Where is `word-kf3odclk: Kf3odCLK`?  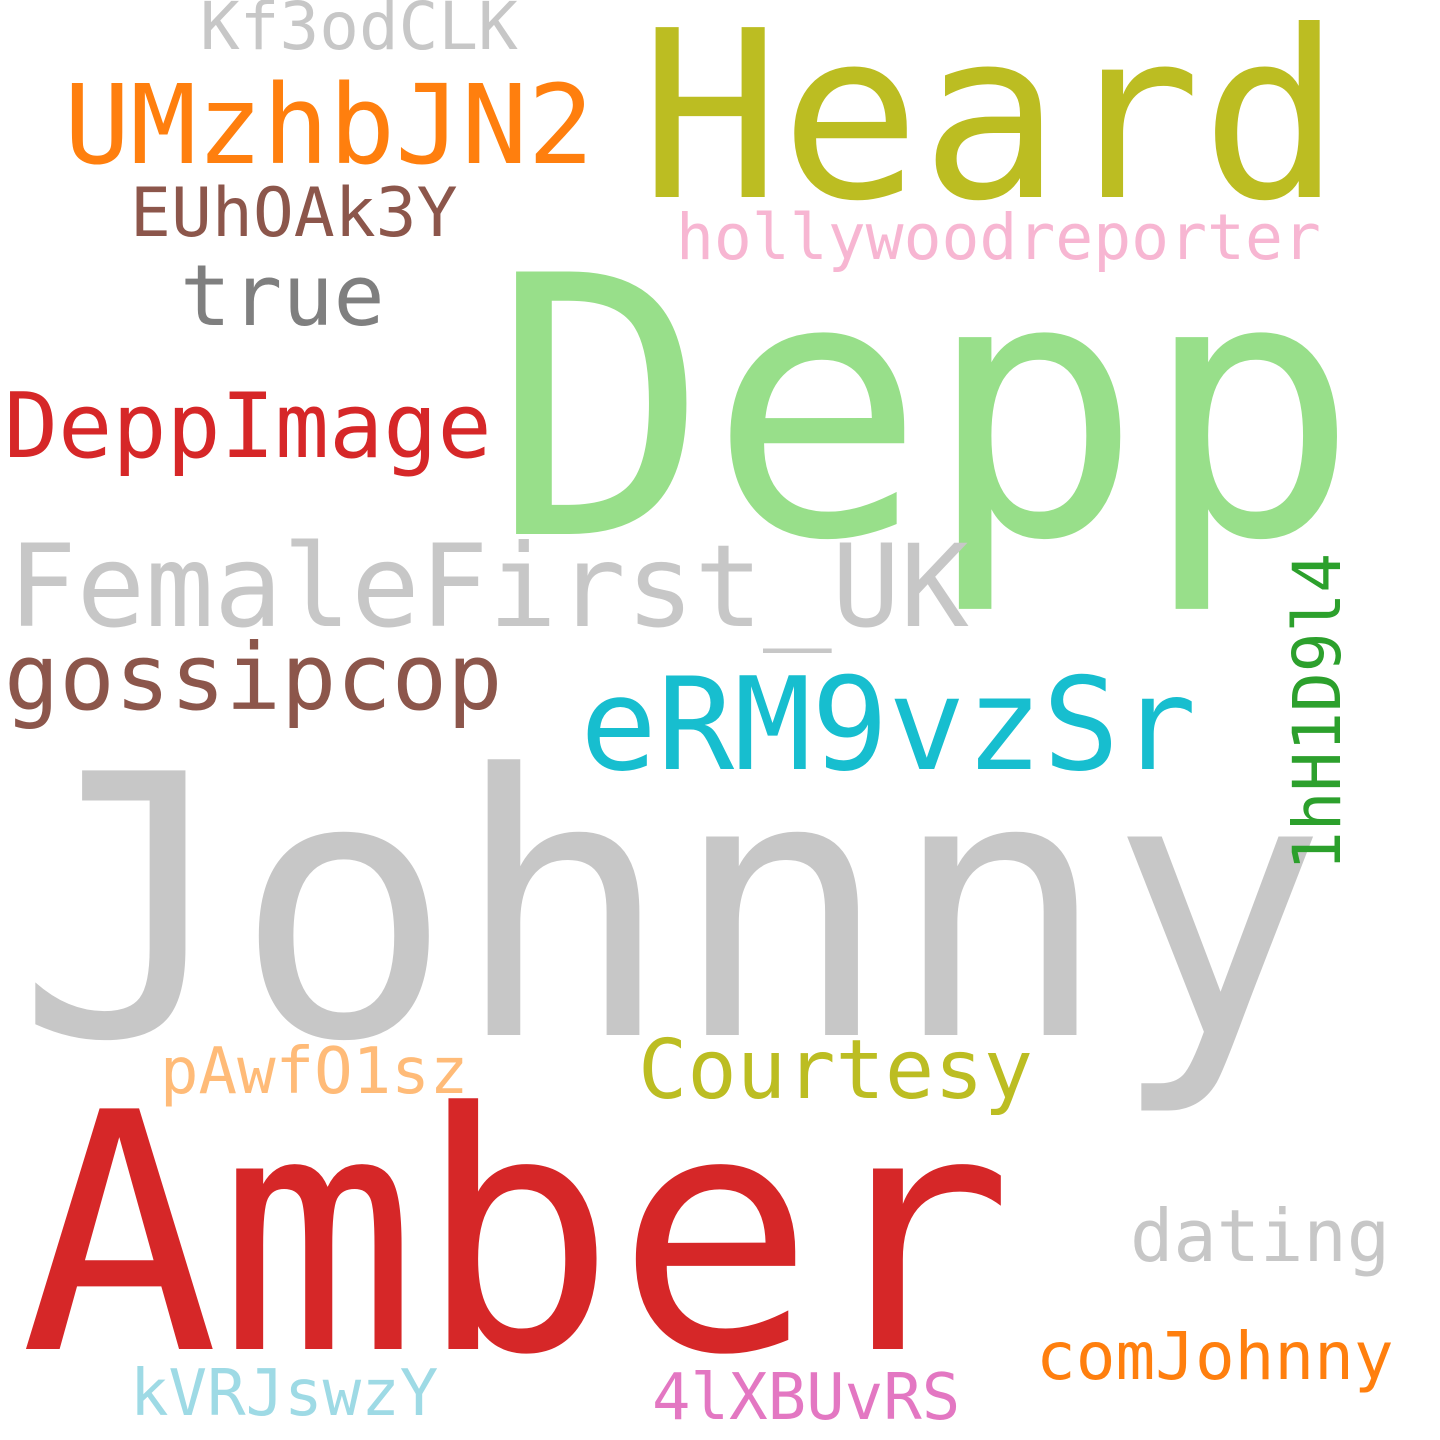 word-kf3odclk: Kf3odCLK is located at coordinates (359, 32).